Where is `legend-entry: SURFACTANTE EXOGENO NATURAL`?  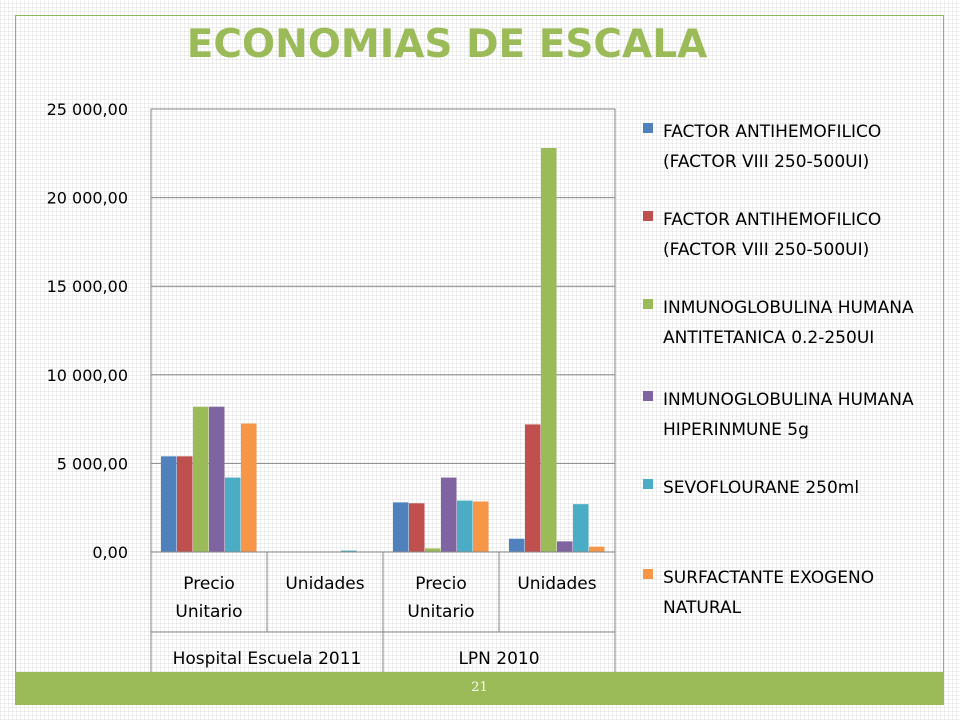 legend-entry: SURFACTANTE EXOGENO NATURAL is located at coordinates (768, 593).